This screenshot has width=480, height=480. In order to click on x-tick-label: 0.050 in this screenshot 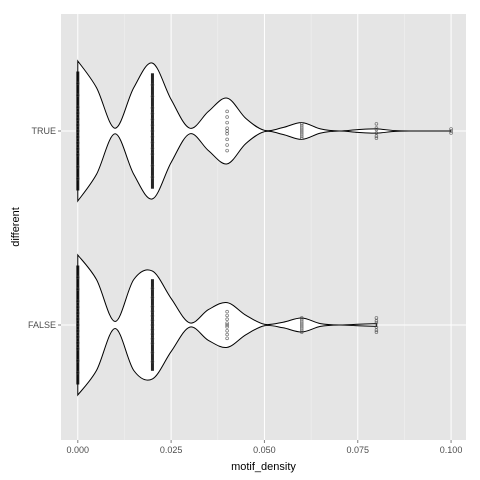, I will do `click(264, 450)`.